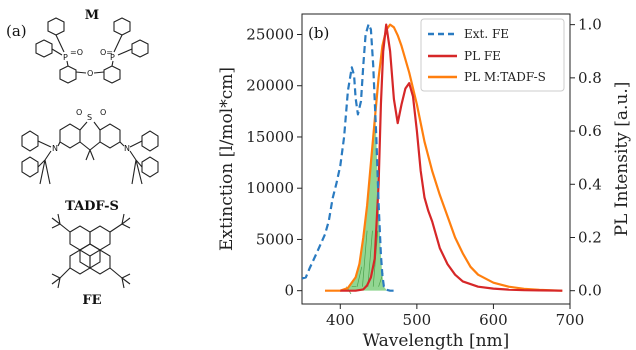 The image size is (636, 350). Describe the element at coordinates (270, 188) in the screenshot. I see `y-left-tick-label: 10000` at that location.